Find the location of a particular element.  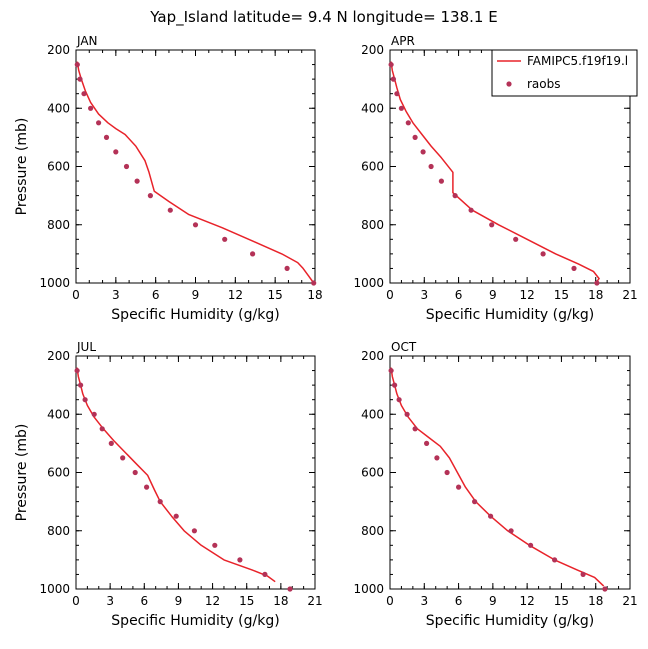

plot-frame-oct is located at coordinates (510, 472).